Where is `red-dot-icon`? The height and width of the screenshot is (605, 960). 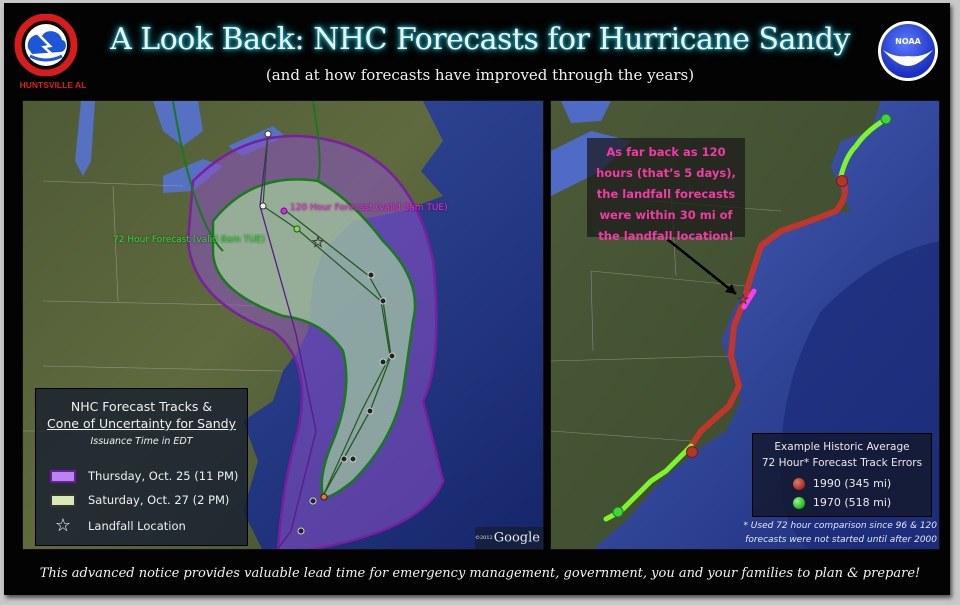
red-dot-icon is located at coordinates (798, 483).